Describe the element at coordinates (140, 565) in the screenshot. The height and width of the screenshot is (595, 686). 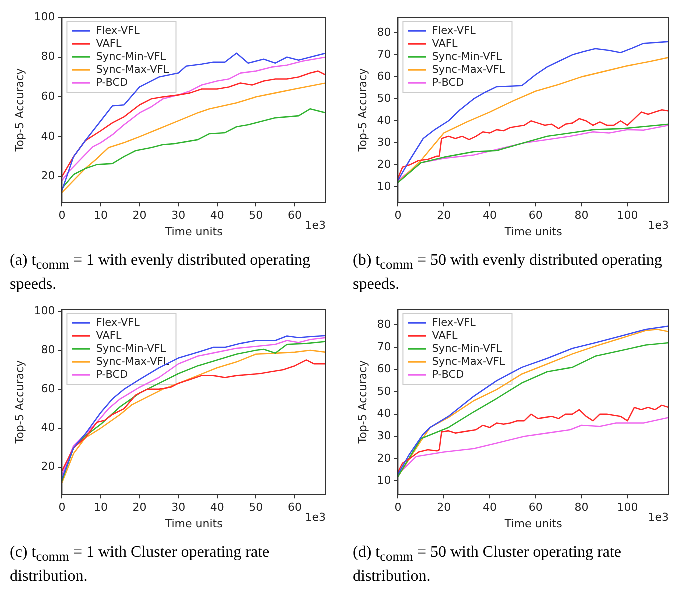
I see `text: (c) t$_{comm}$ = 1 with Cluster operating rate distribution.` at that location.